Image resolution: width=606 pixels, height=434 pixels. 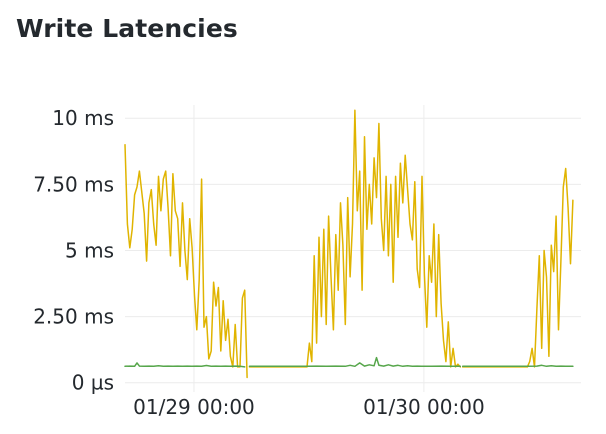 What do you see at coordinates (194, 407) in the screenshot?
I see `x-tick-label: 01/29 00:00` at bounding box center [194, 407].